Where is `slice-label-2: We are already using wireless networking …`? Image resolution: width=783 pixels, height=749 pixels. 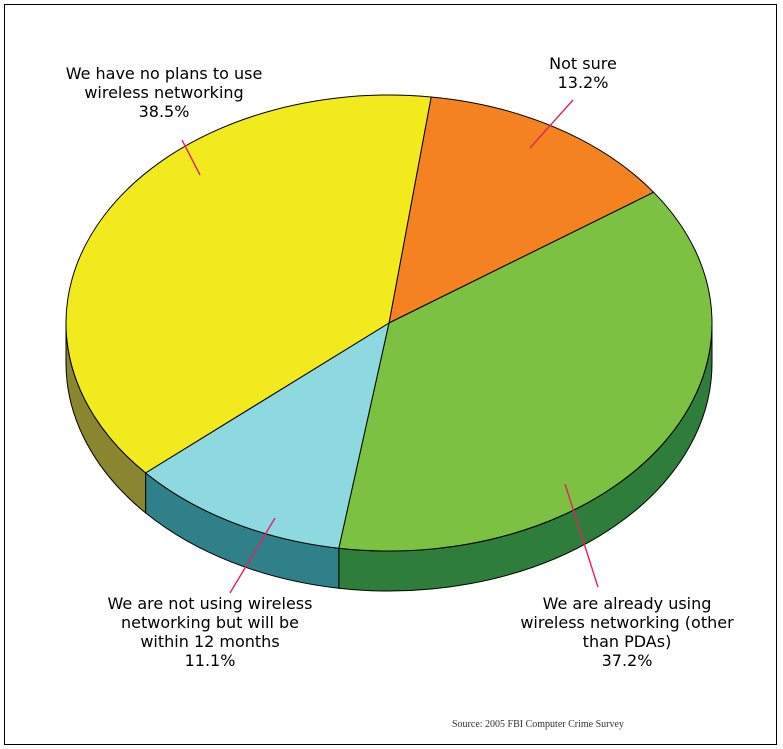 slice-label-2: We are already using wireless networking … is located at coordinates (627, 632).